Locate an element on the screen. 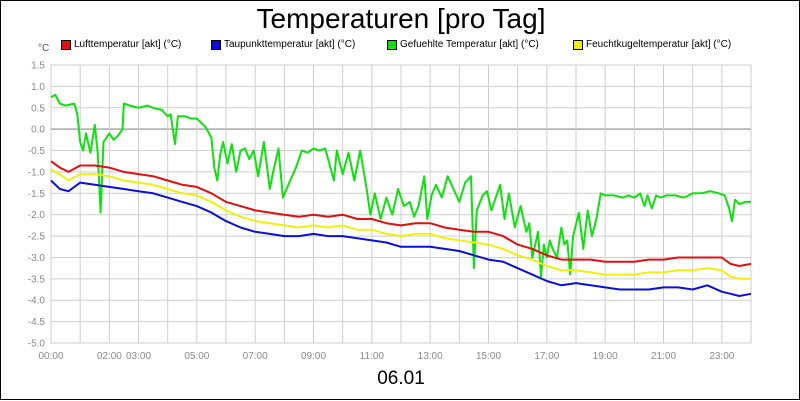 Image resolution: width=800 pixels, height=401 pixels. x-tick-label: 13:00 is located at coordinates (430, 356).